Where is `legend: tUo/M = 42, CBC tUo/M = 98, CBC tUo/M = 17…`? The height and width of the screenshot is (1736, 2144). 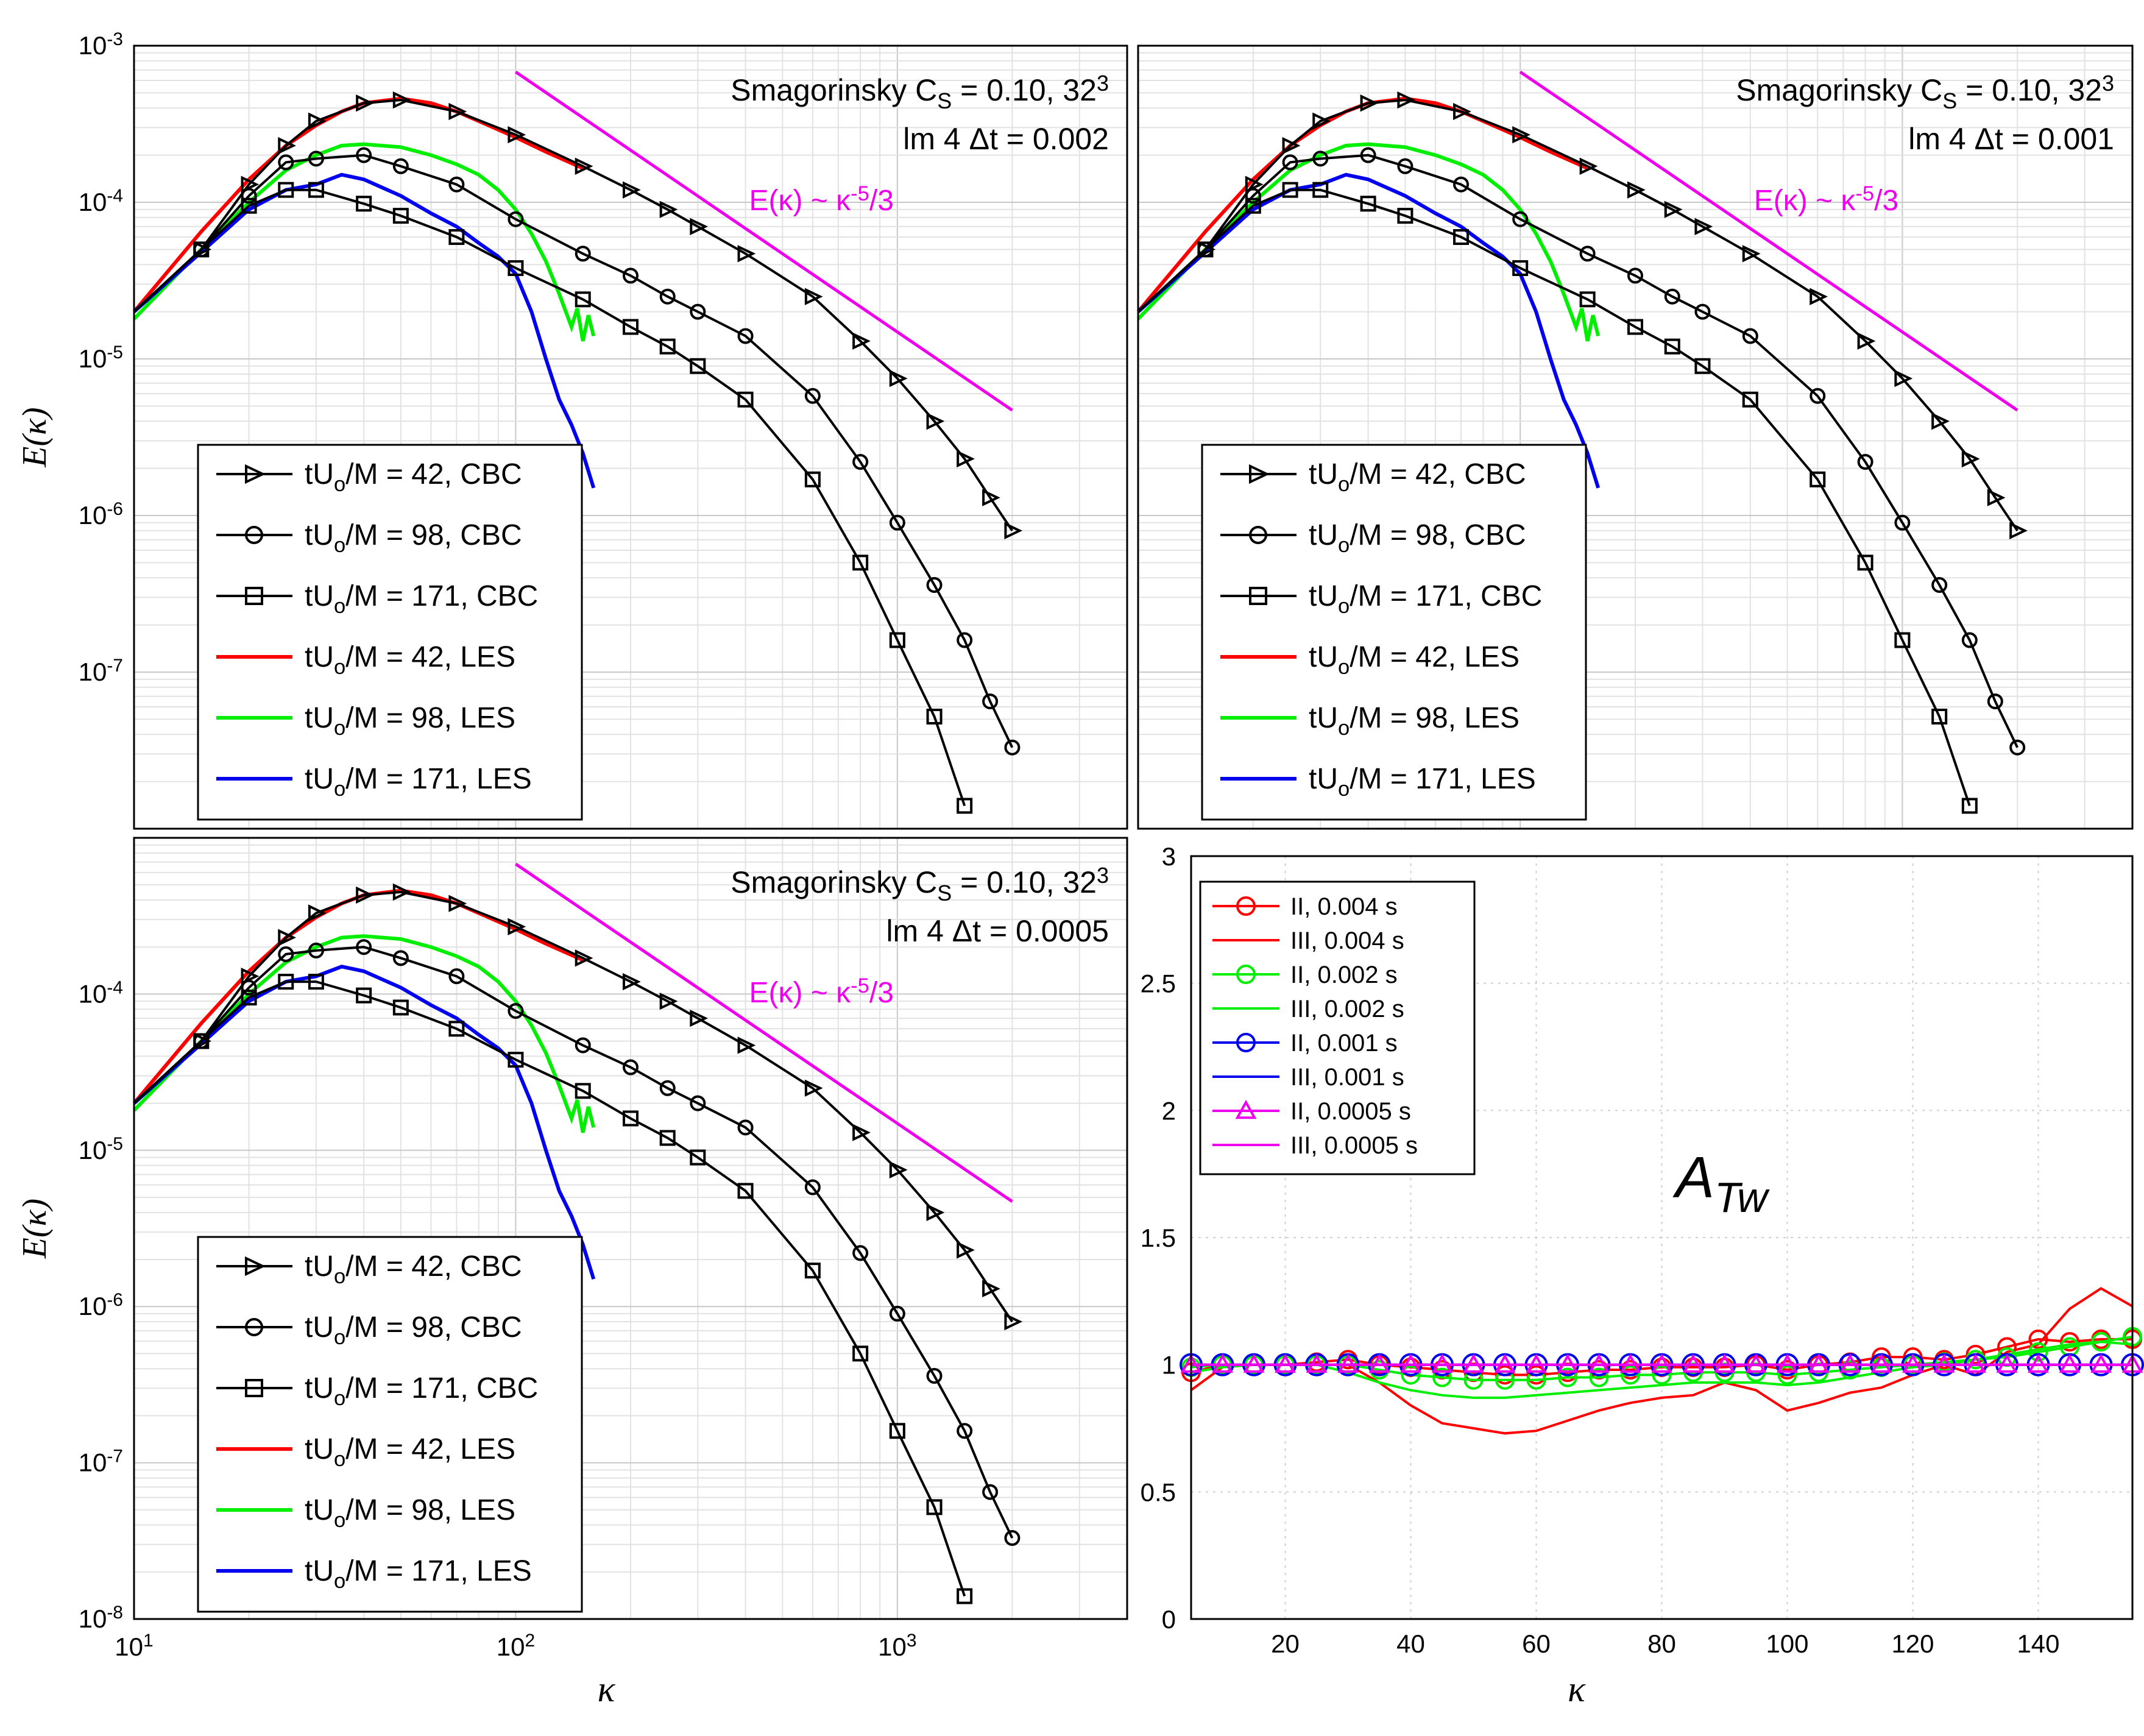 legend: tUo/M = 42, CBC tUo/M = 98, CBC tUo/M = 17… is located at coordinates (390, 1424).